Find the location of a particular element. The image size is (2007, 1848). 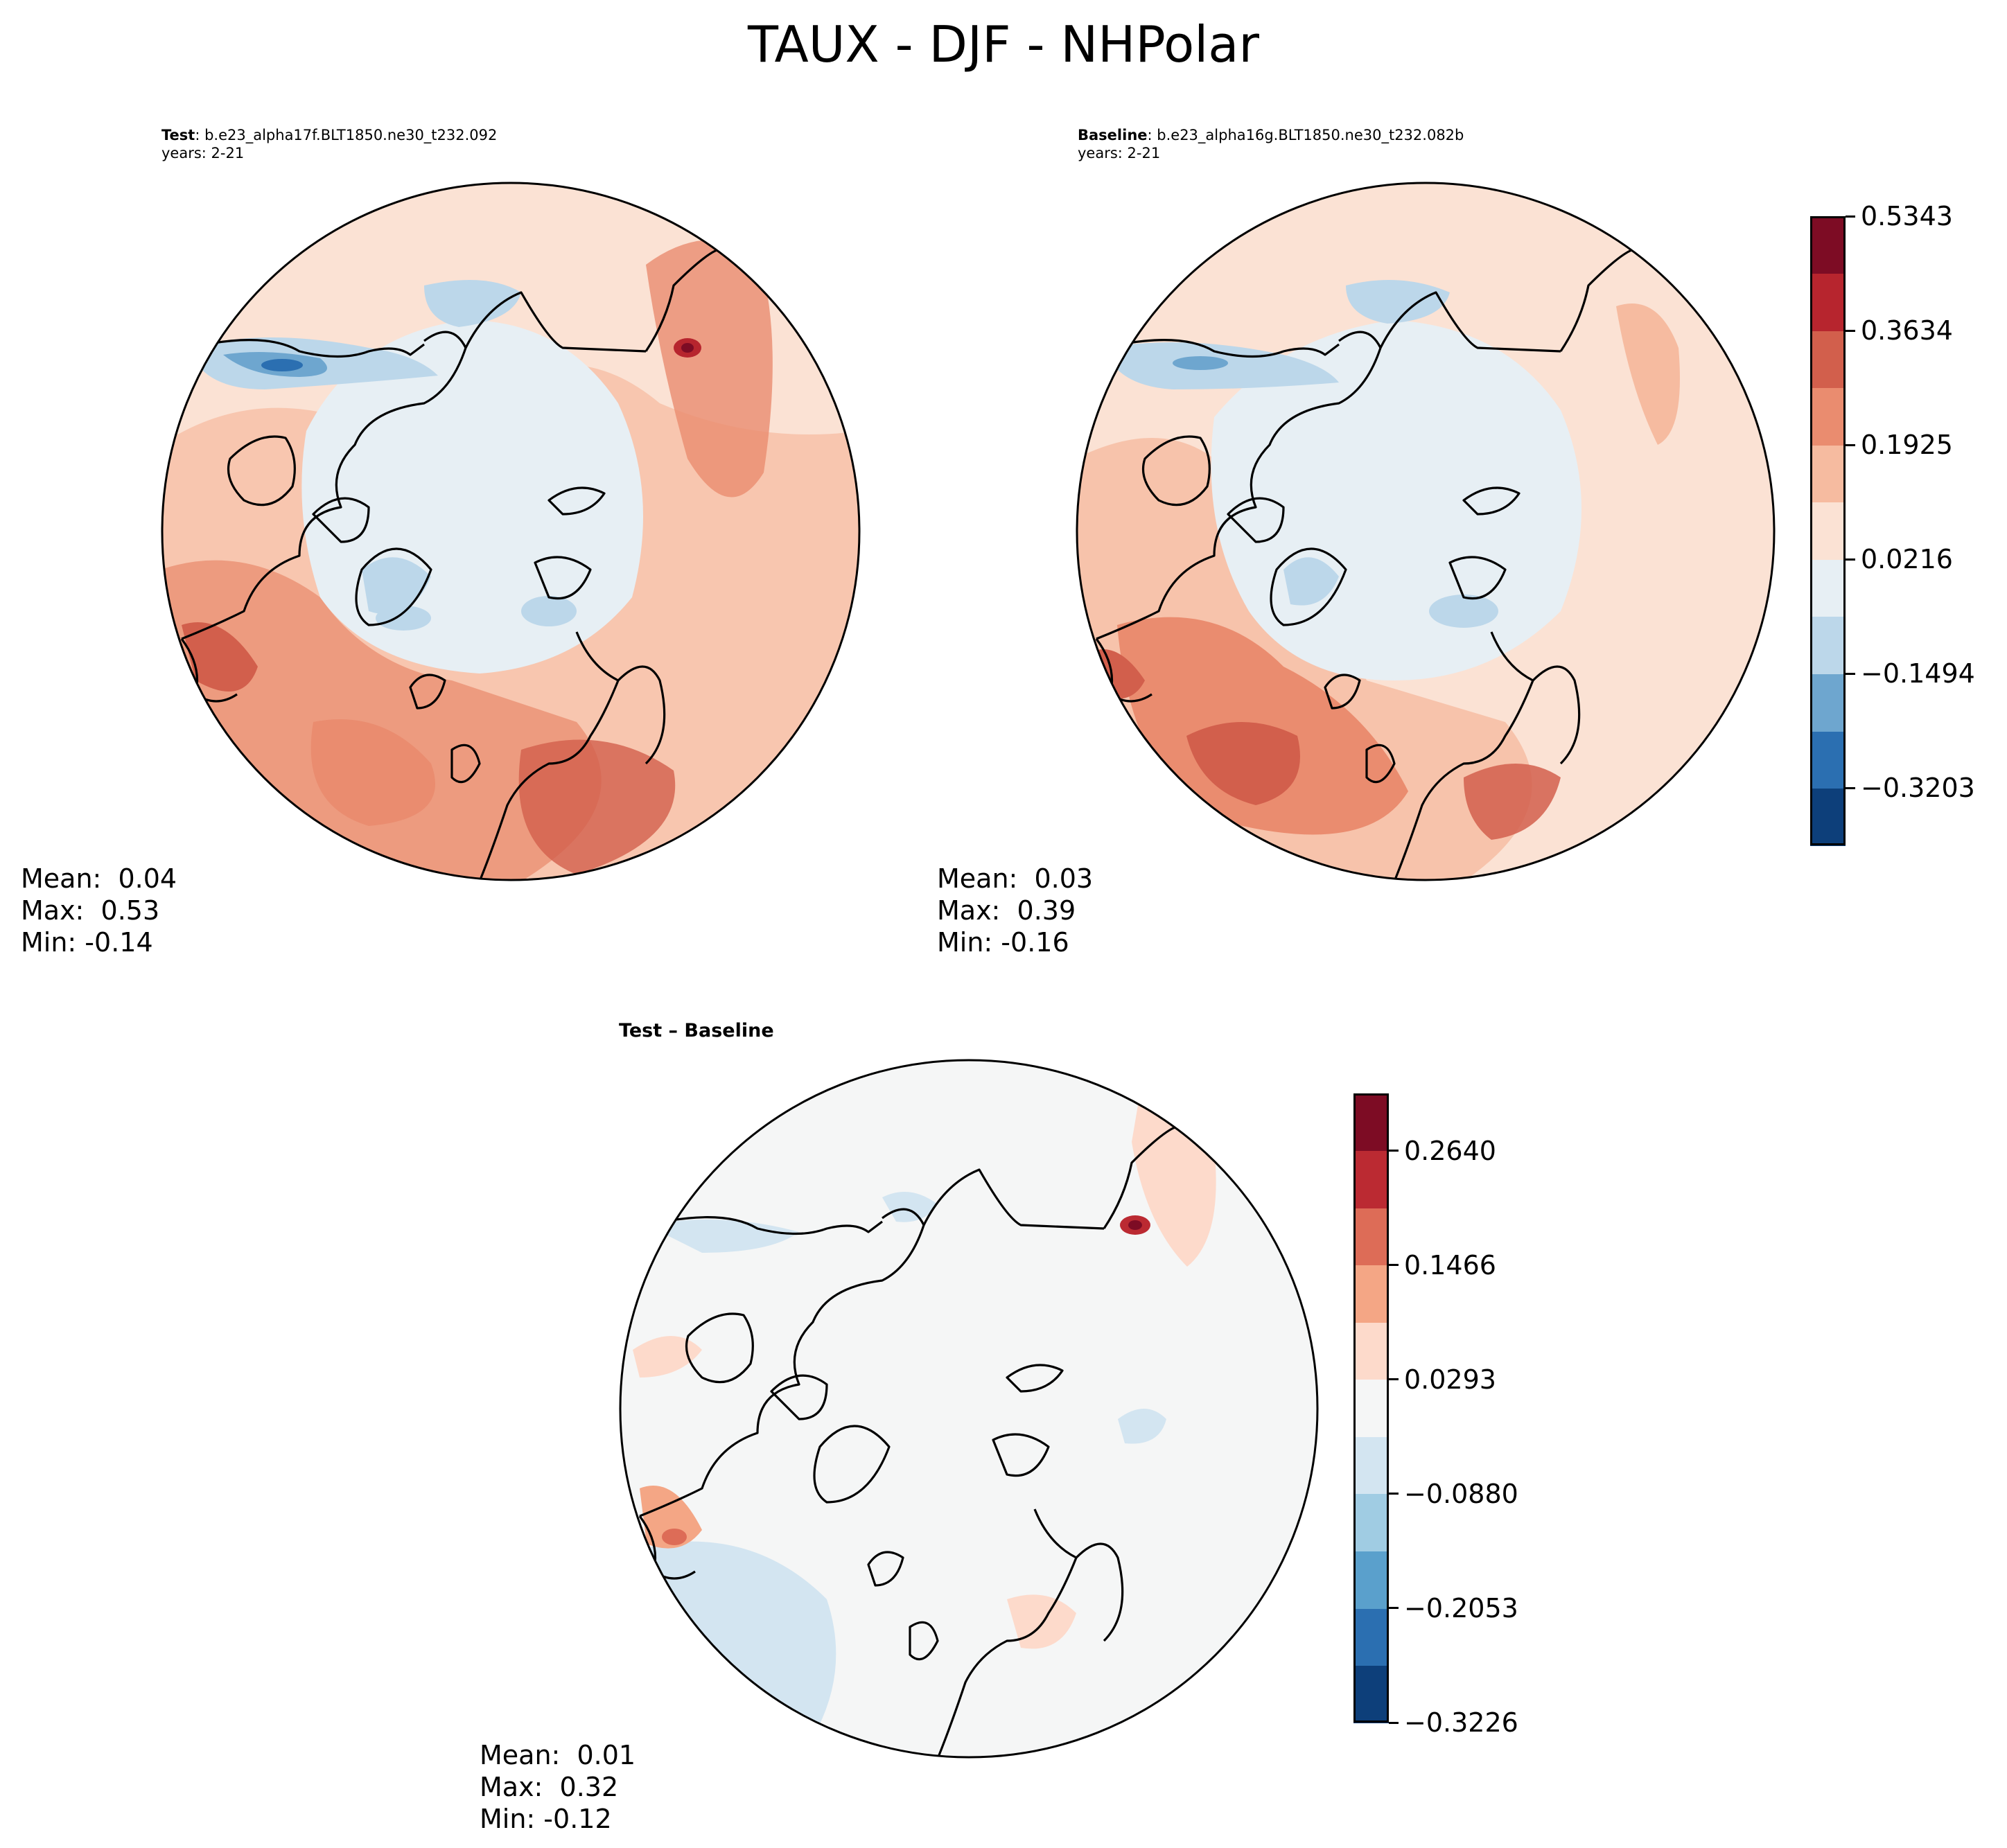

baseline-polar-map is located at coordinates (1426, 531).